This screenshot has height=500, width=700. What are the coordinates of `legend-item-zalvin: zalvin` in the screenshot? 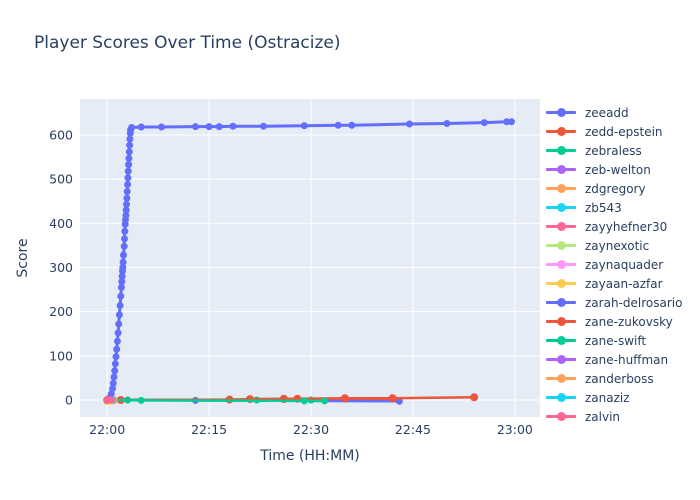 It's located at (622, 414).